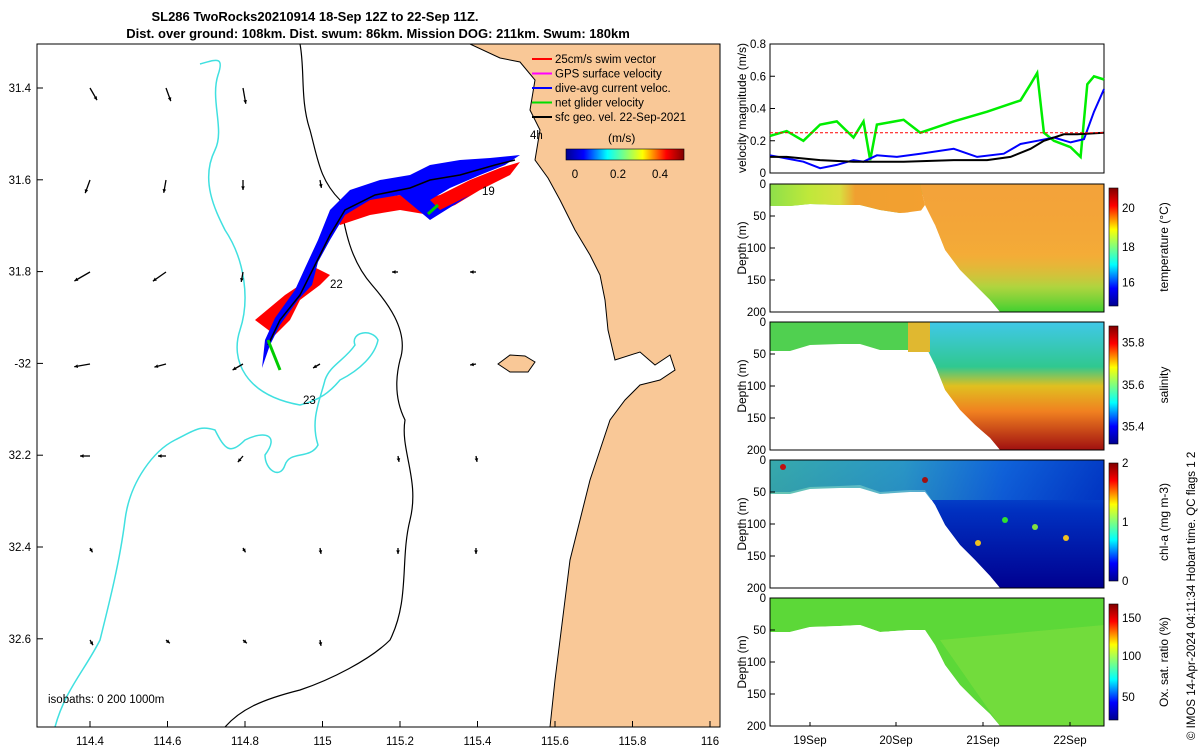 This screenshot has width=1200, height=755. Describe the element at coordinates (621, 138) in the screenshot. I see `colorbar-unit: (m/s)` at that location.